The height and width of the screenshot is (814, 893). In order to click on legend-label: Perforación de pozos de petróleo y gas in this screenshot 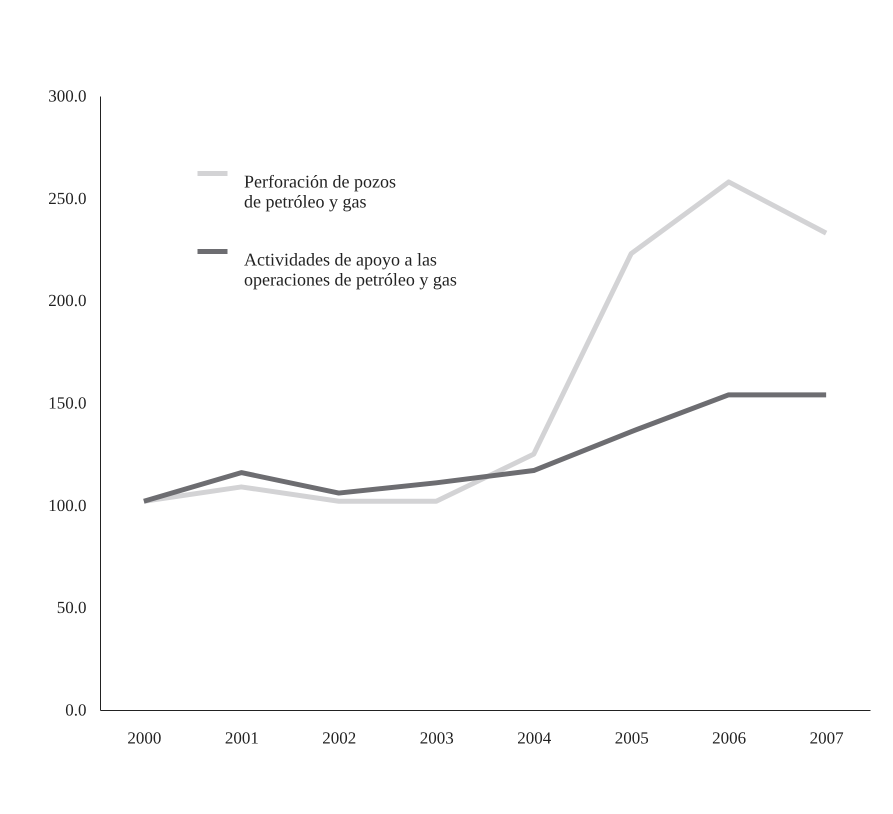, I will do `click(320, 192)`.